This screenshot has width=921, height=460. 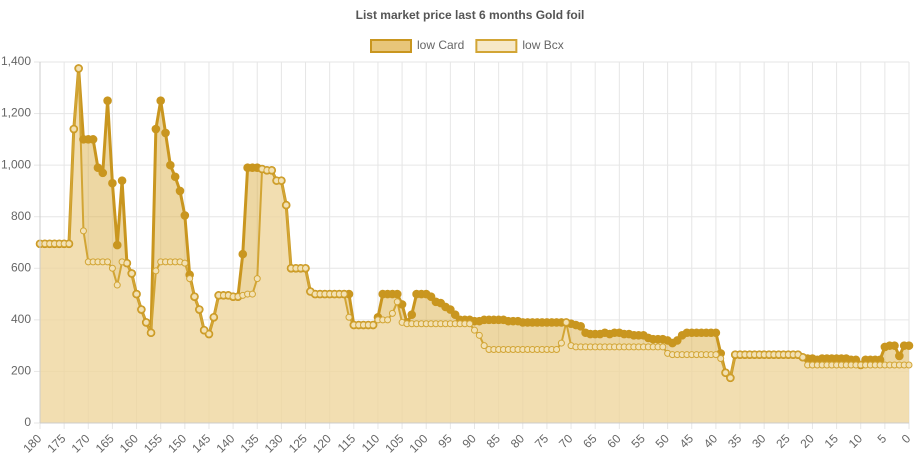 I want to click on x-tick-label: 80, so click(x=518, y=441).